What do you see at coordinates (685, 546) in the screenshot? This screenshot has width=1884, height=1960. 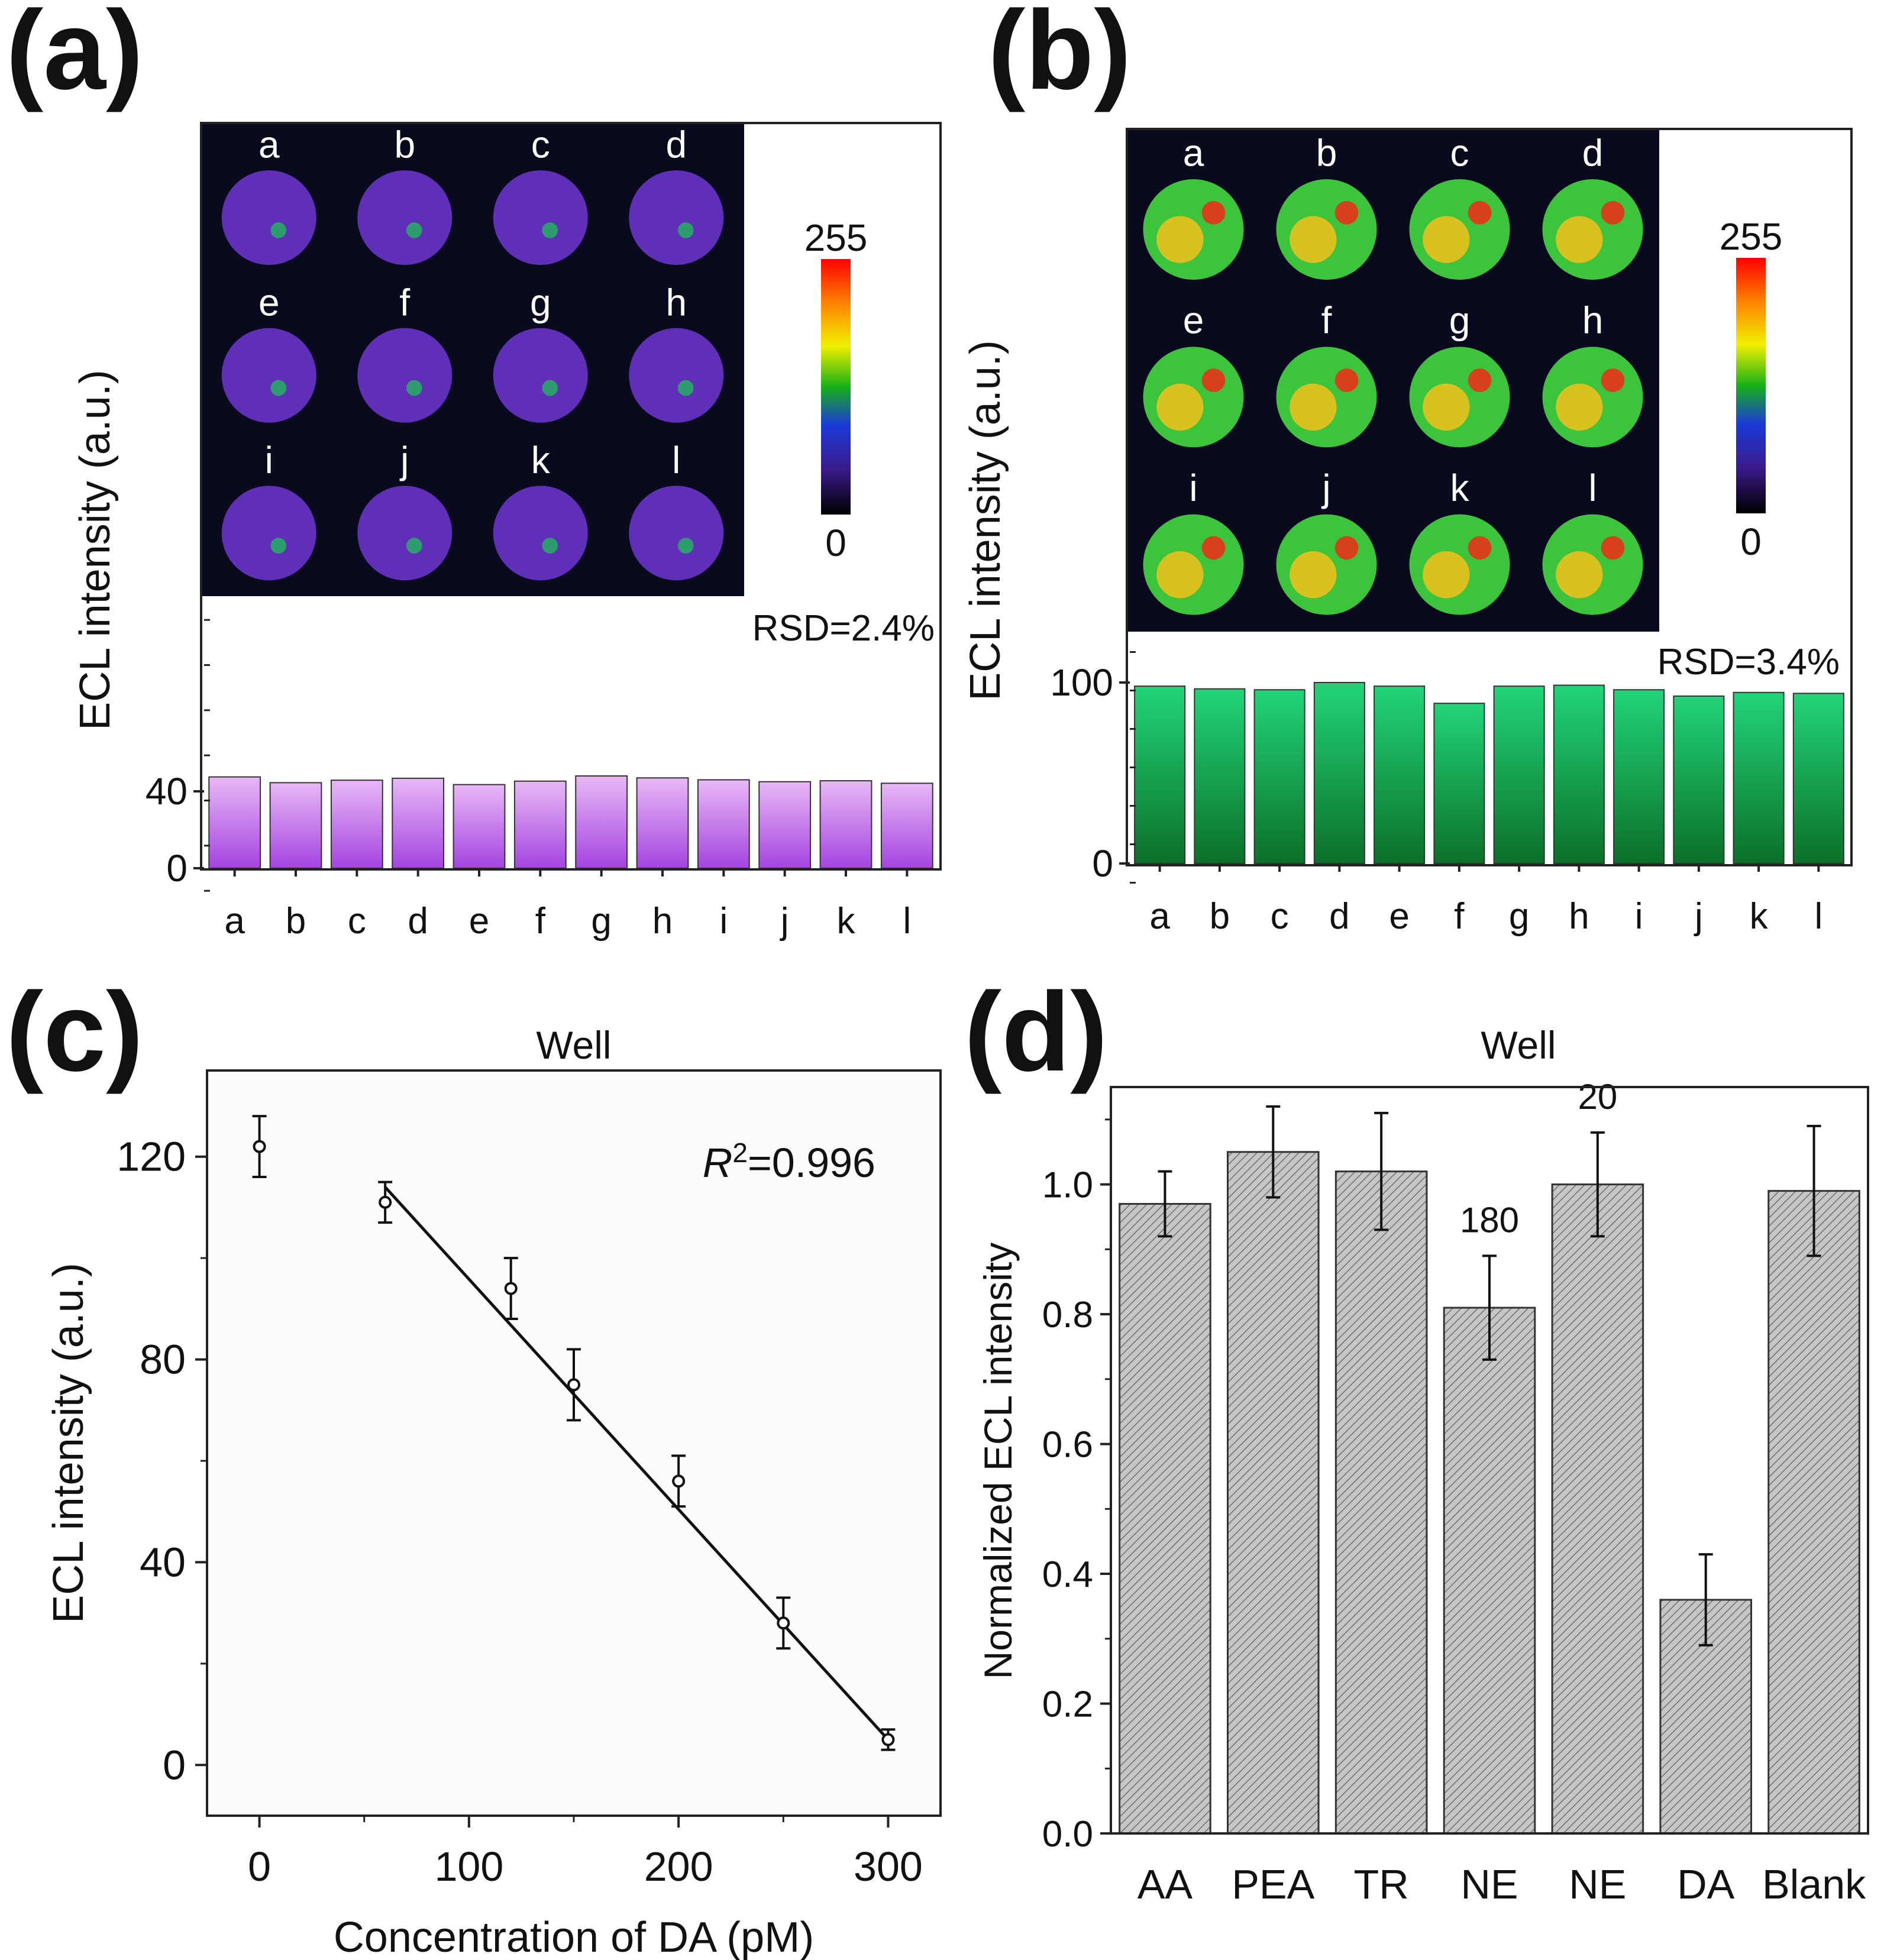 I see `heatmap-spot-fleck-a-l` at bounding box center [685, 546].